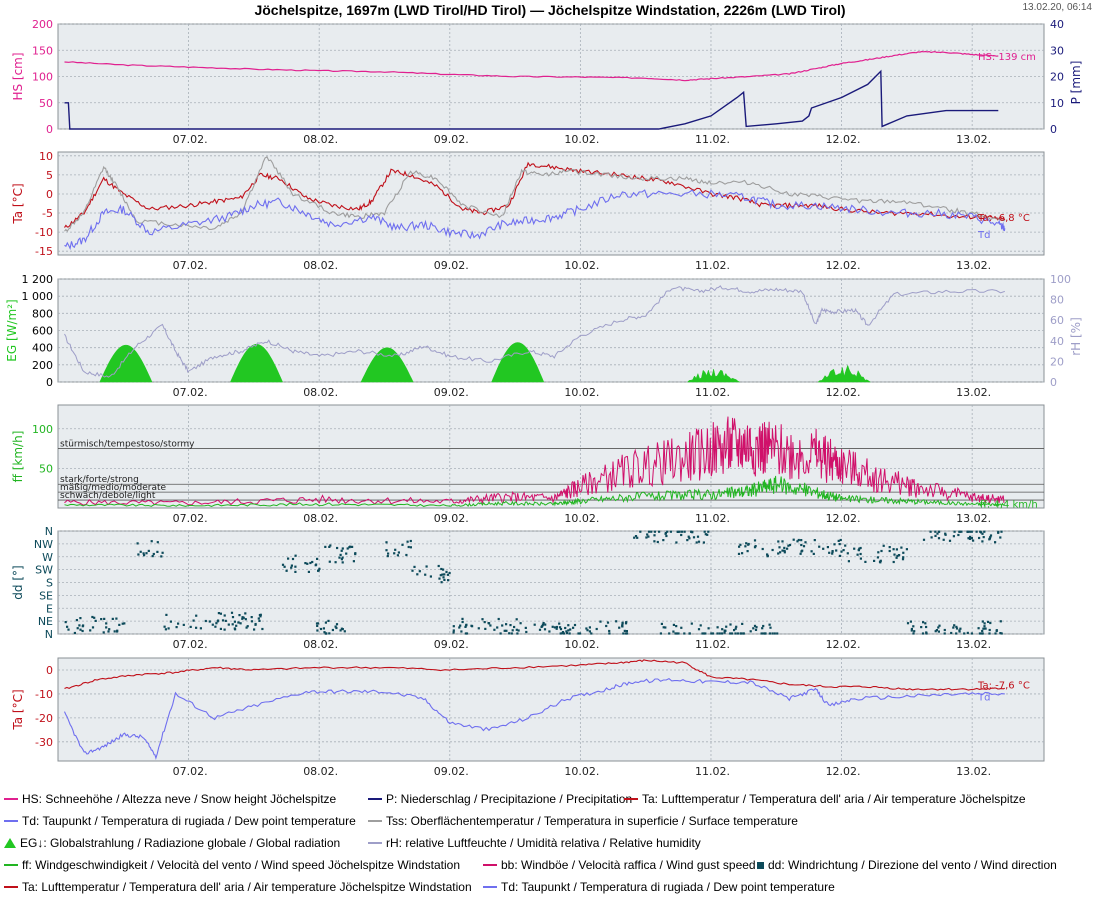  Describe the element at coordinates (320, 644) in the screenshot. I see `x-tick-label: 08.02.` at that location.